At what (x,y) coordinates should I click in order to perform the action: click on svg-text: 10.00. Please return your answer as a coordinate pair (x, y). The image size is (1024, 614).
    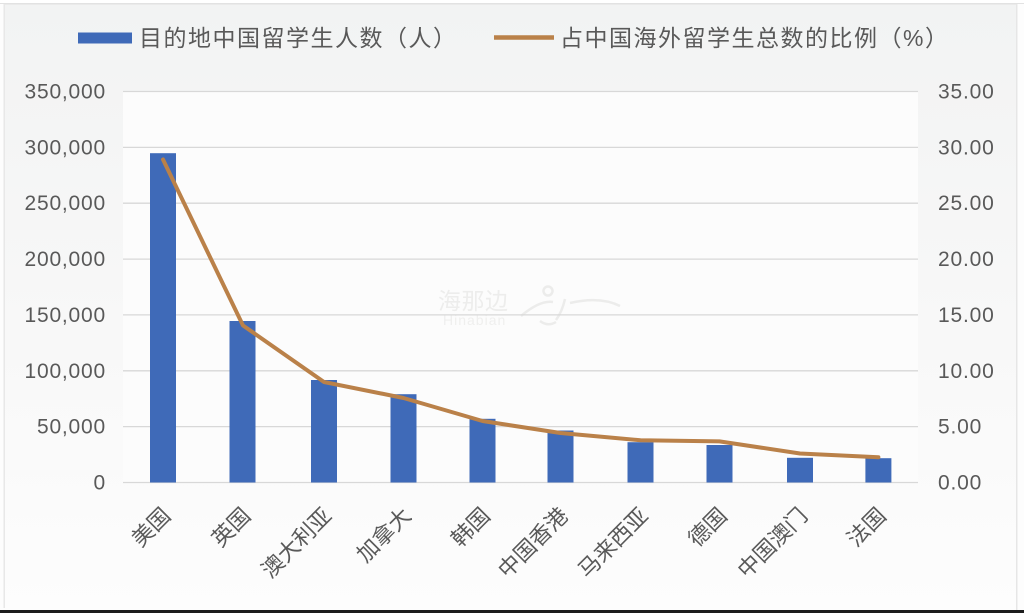
    Looking at the image, I should click on (966, 371).